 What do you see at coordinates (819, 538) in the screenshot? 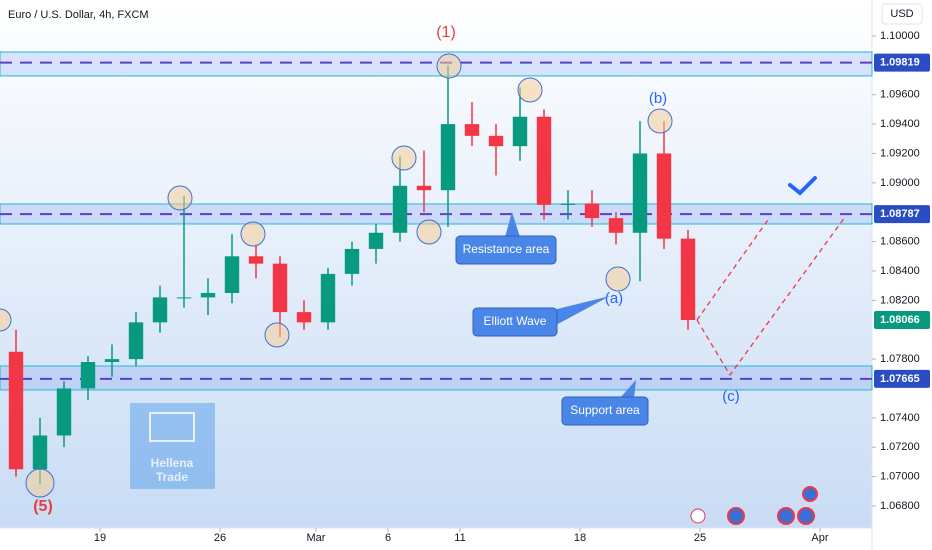
I see `x-tick-label: Apr` at bounding box center [819, 538].